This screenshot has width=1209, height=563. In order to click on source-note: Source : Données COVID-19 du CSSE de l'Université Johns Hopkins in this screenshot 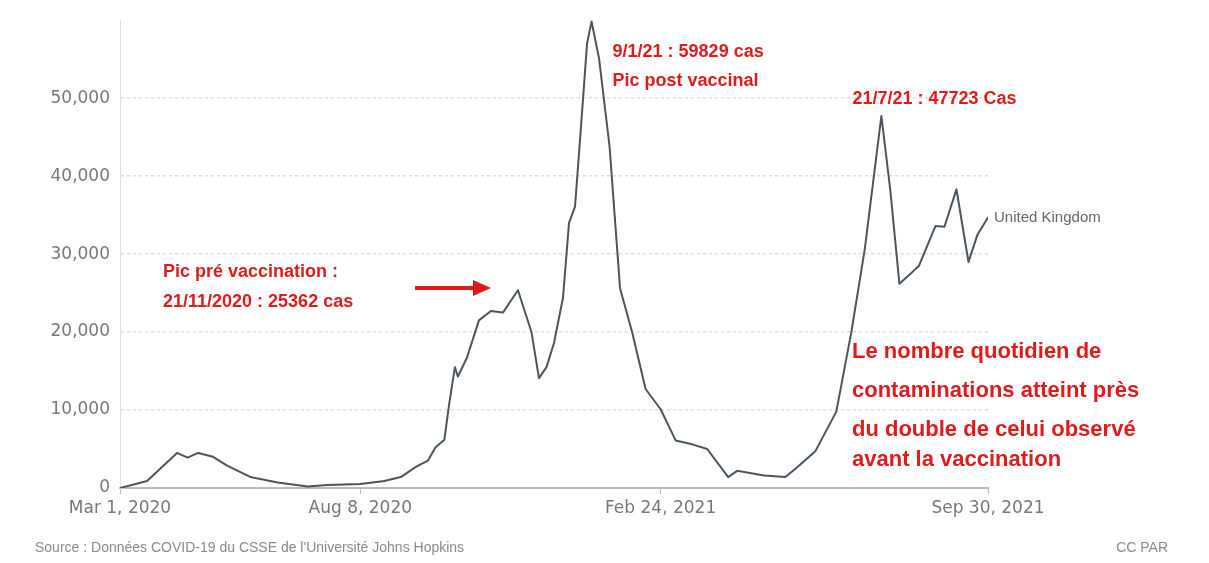, I will do `click(250, 546)`.